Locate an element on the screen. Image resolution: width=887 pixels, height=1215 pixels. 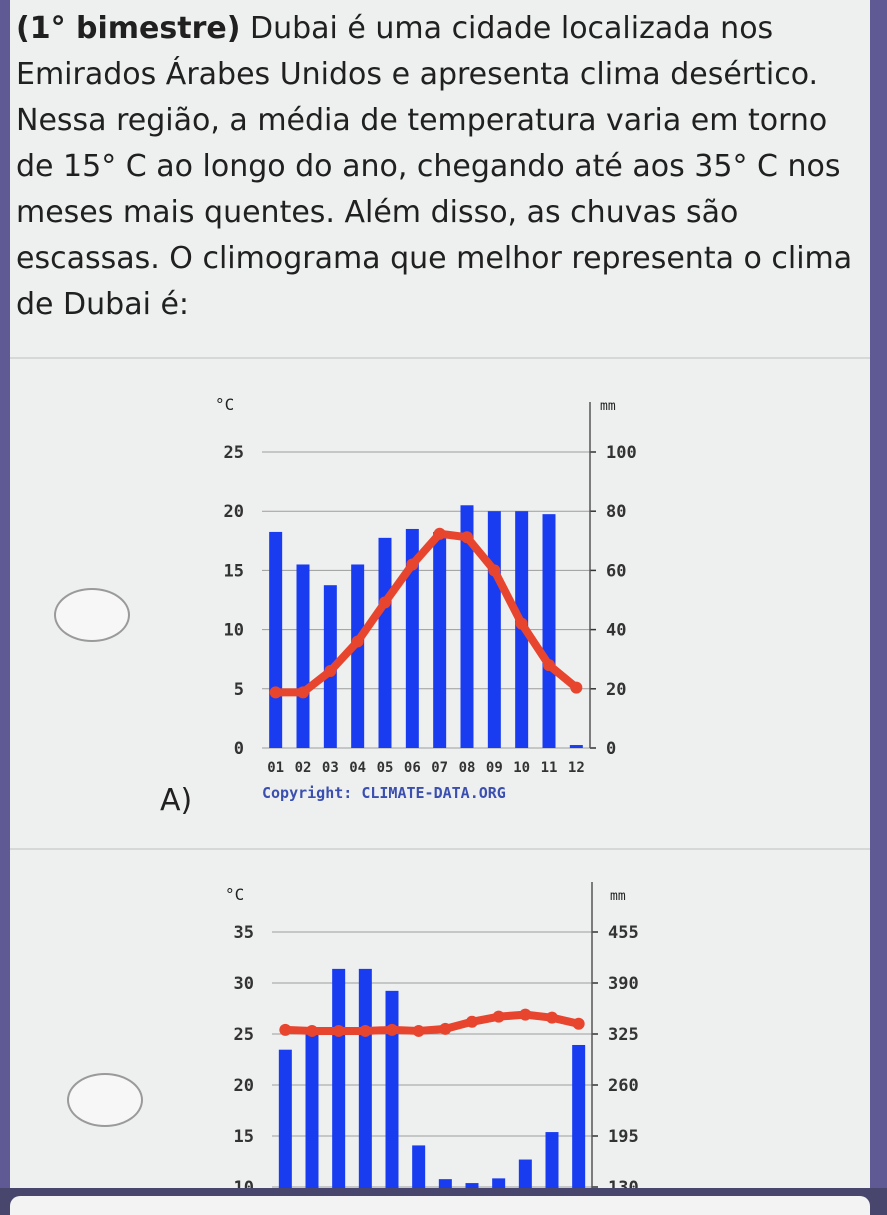
option-b-climogram: °C mm 10 15 20 25 30 35 130 195 260 325 390 455 is located at coordinates (435, 1029).